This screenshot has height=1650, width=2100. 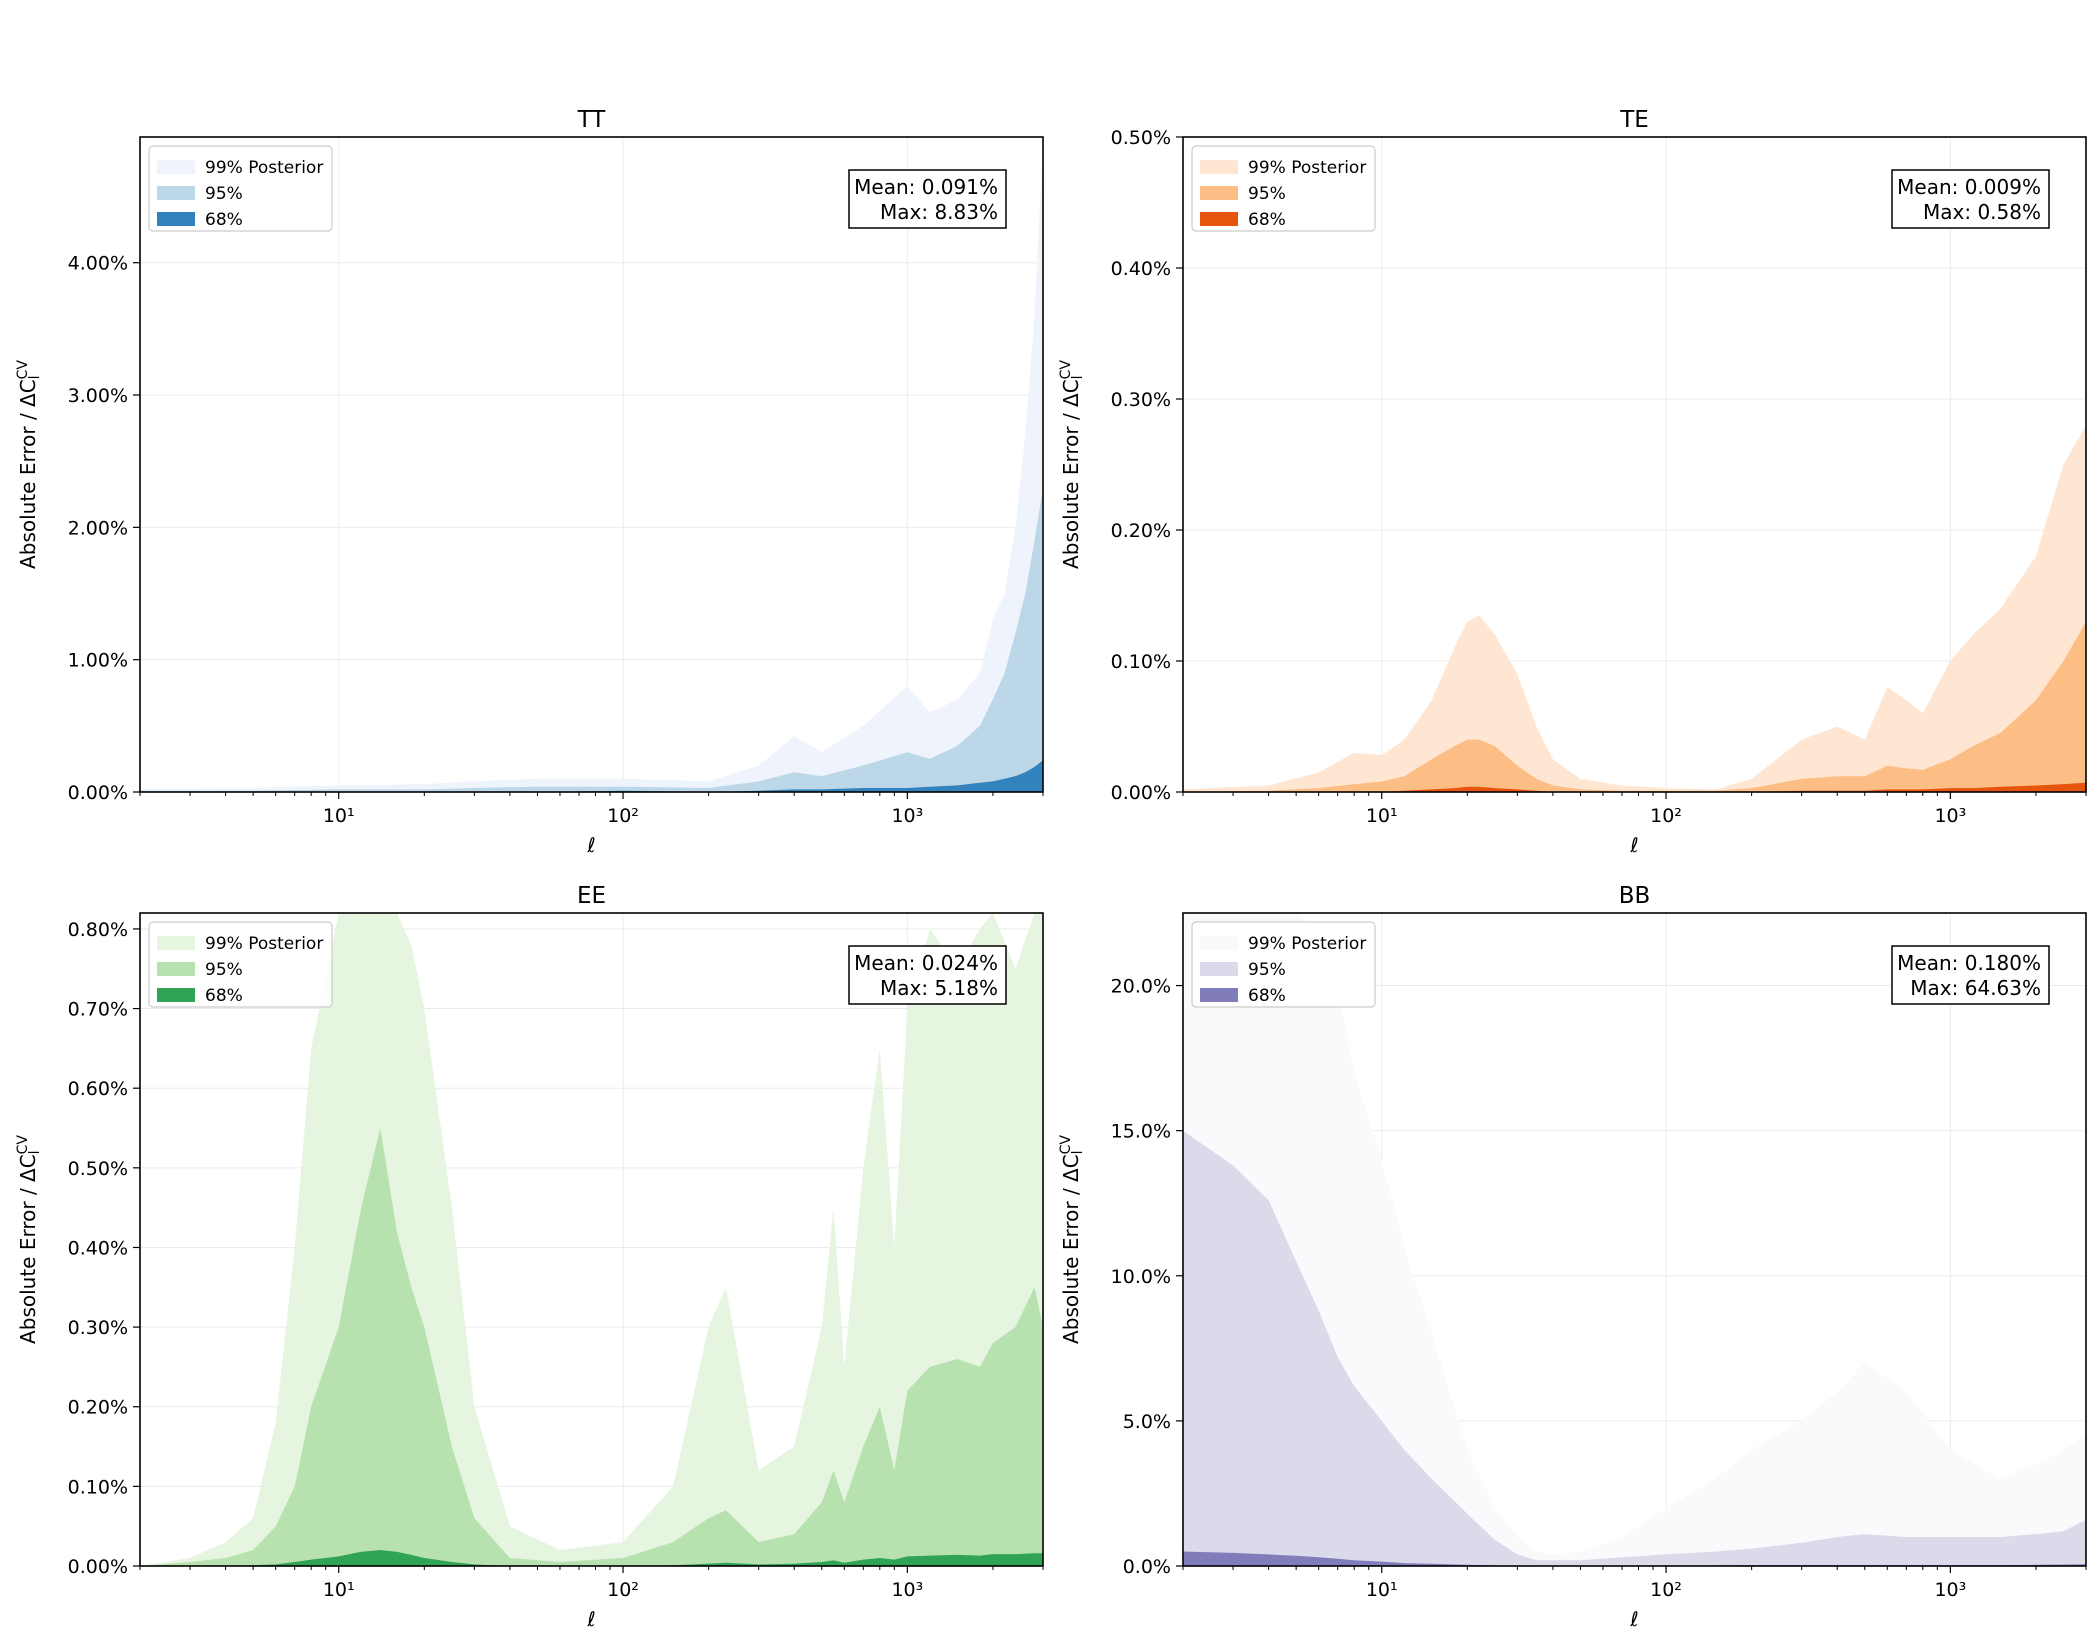 What do you see at coordinates (98, 264) in the screenshot?
I see `y-tick-label: 4.00%` at bounding box center [98, 264].